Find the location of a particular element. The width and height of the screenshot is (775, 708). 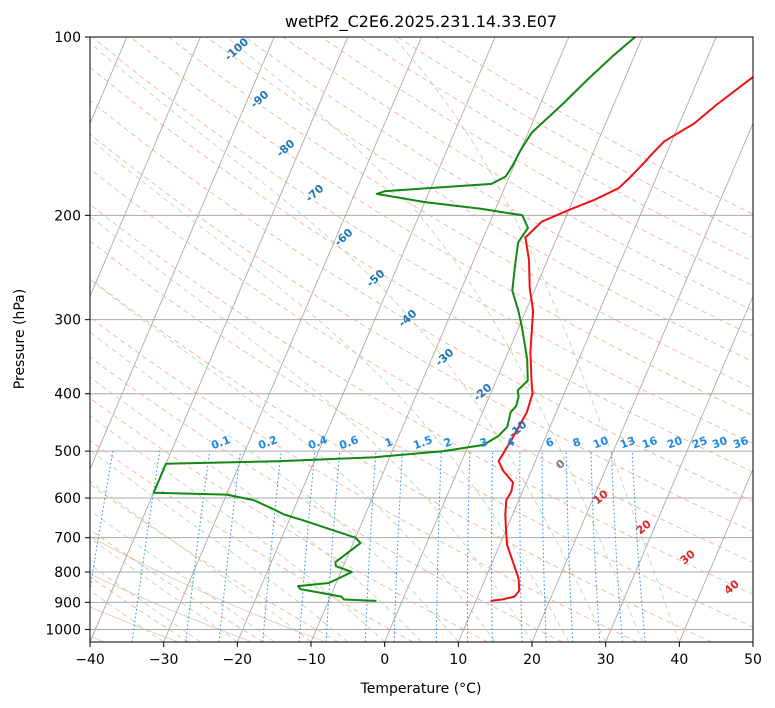

mixing-ratio-label: 0.6 is located at coordinates (348, 442).